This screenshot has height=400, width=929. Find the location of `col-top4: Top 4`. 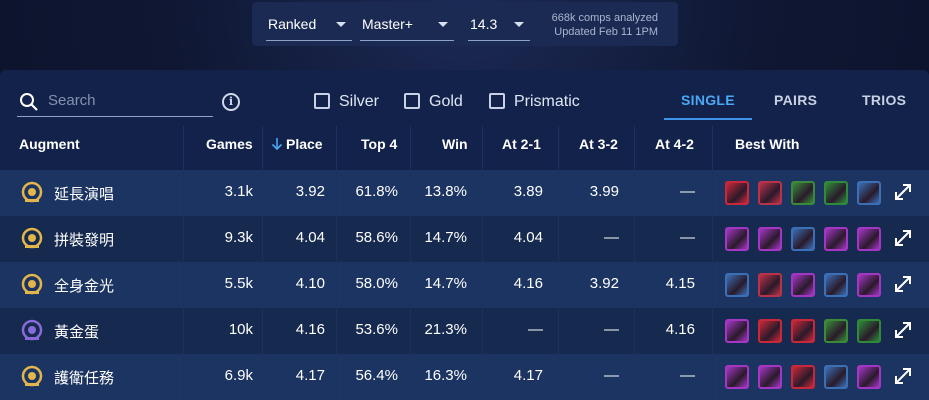

col-top4: Top 4 is located at coordinates (379, 144).